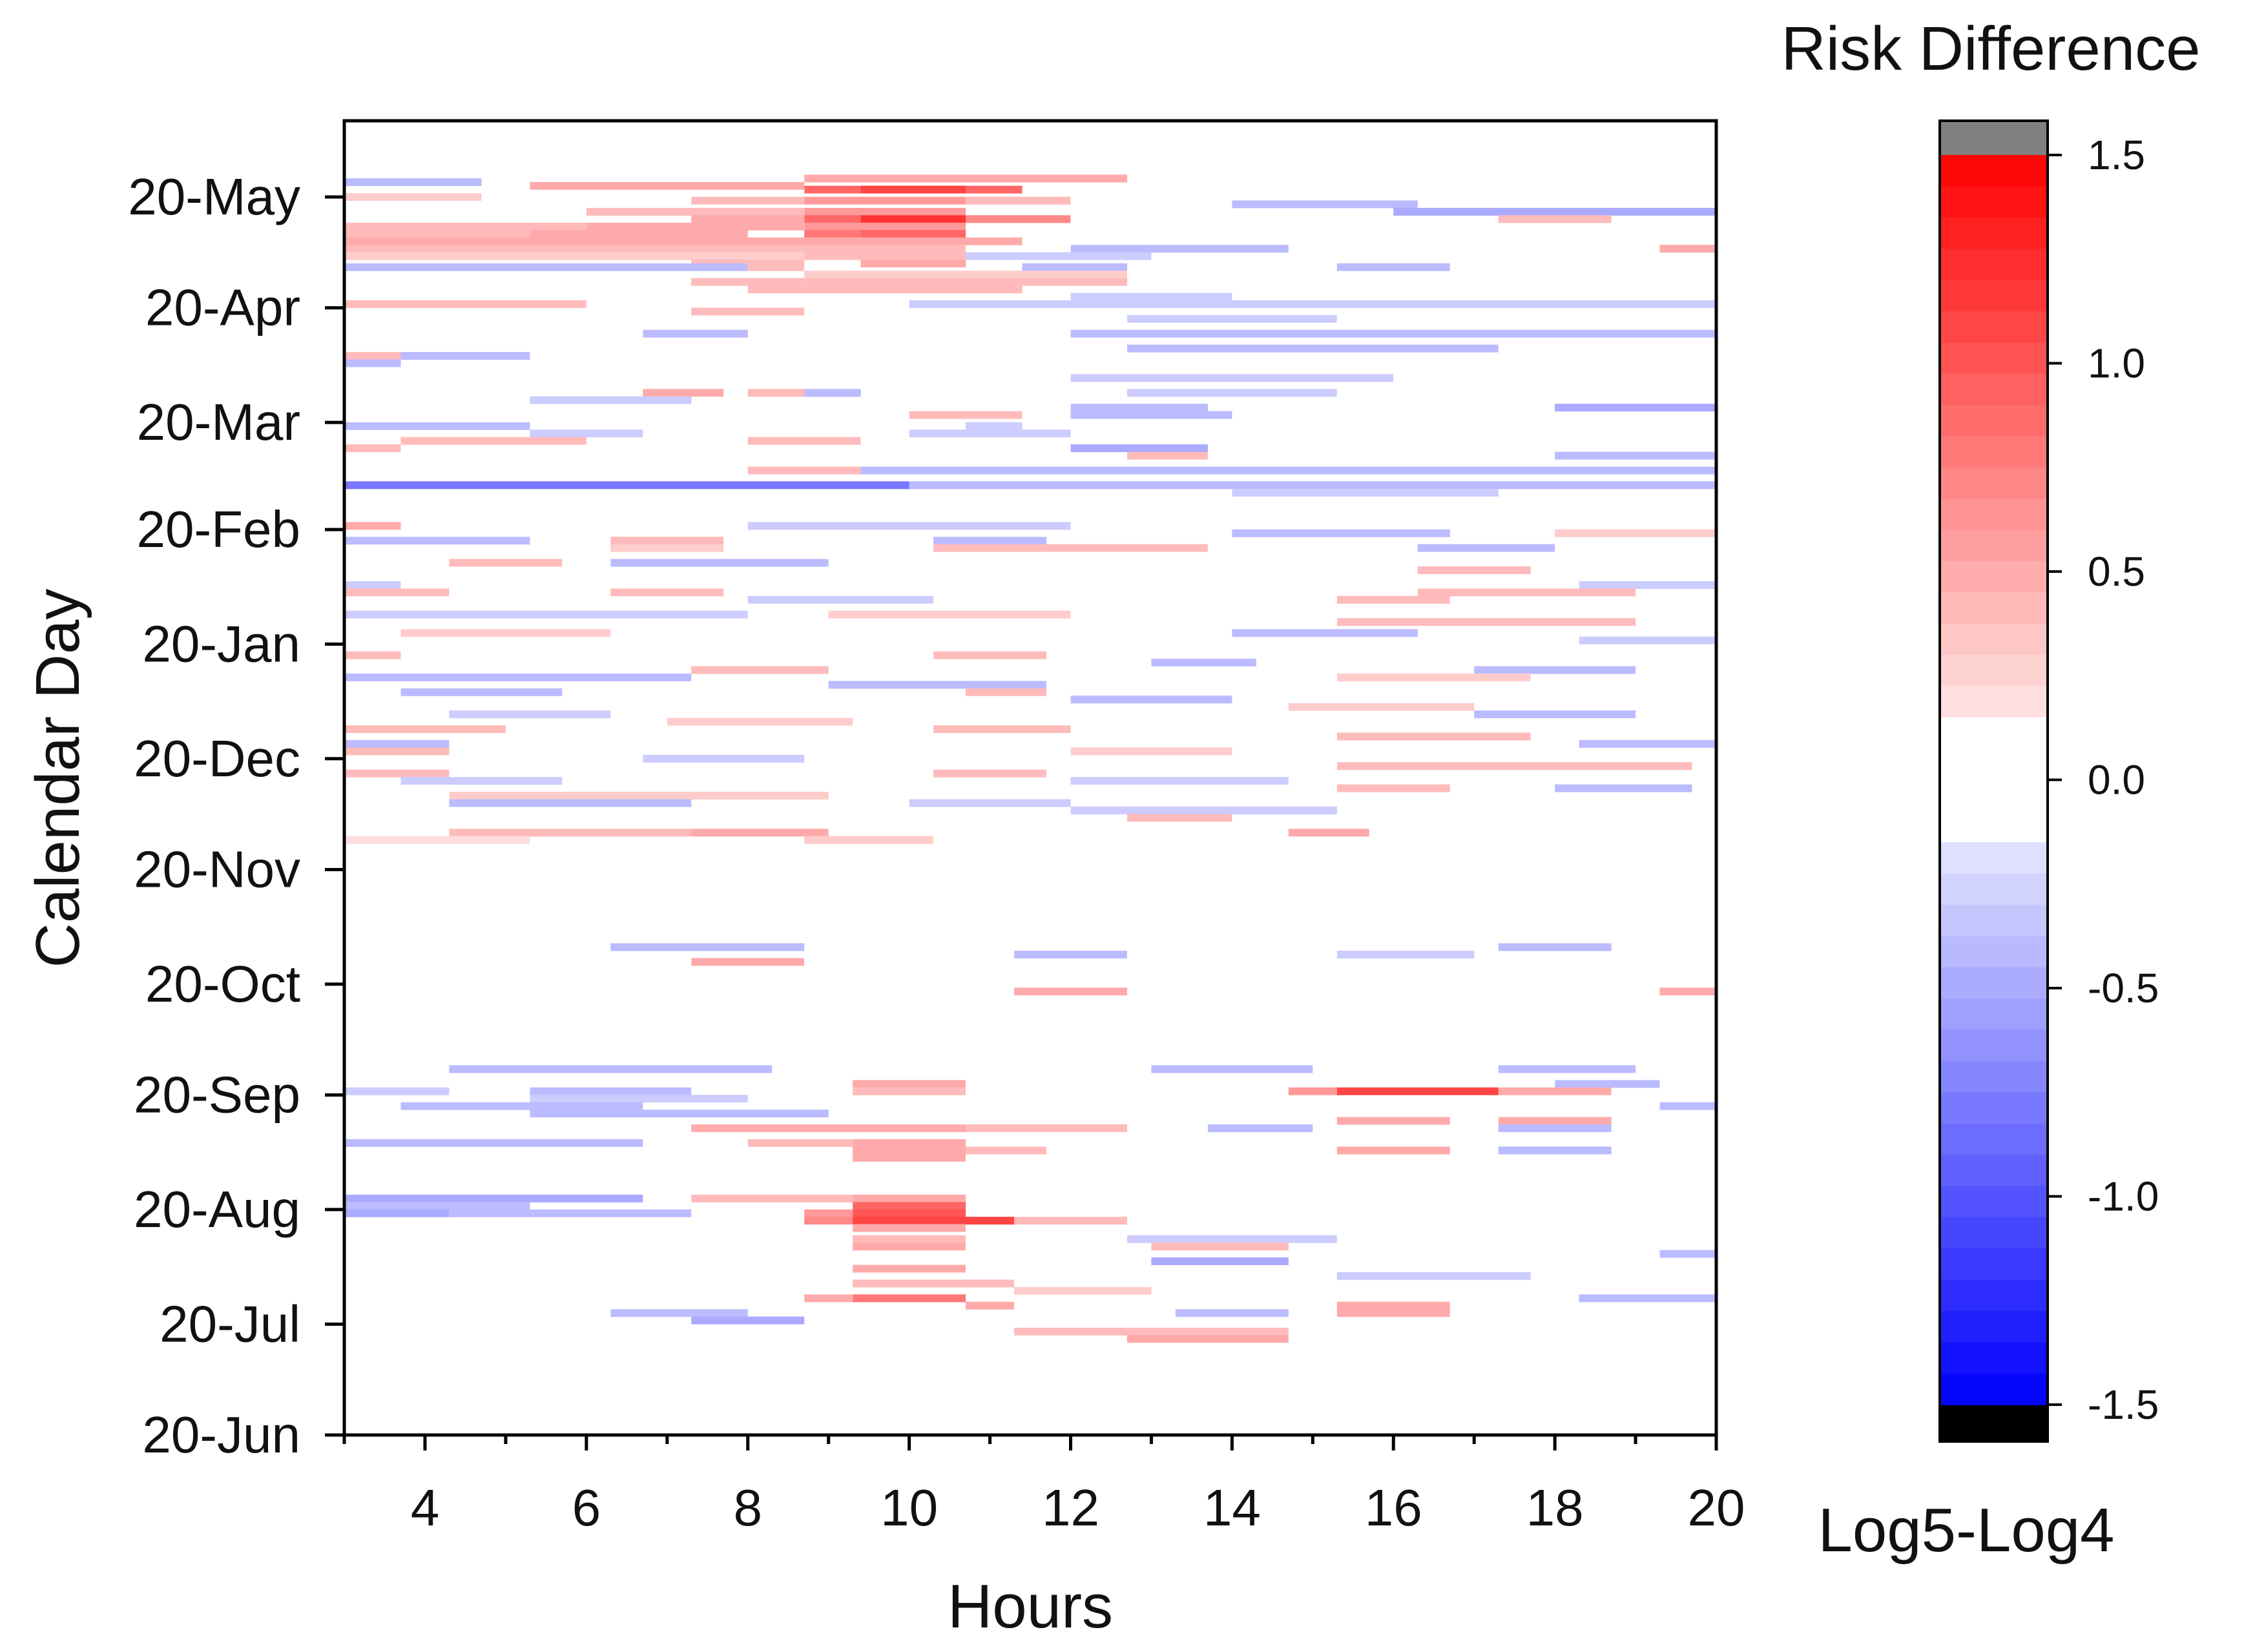 This screenshot has width=2244, height=1652. I want to click on y-tick-label: 20-Sep, so click(217, 1095).